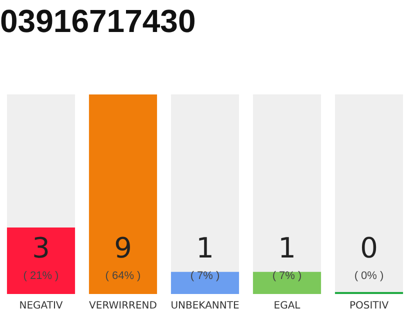  I want to click on annotation: ( 64% ), so click(123, 276).